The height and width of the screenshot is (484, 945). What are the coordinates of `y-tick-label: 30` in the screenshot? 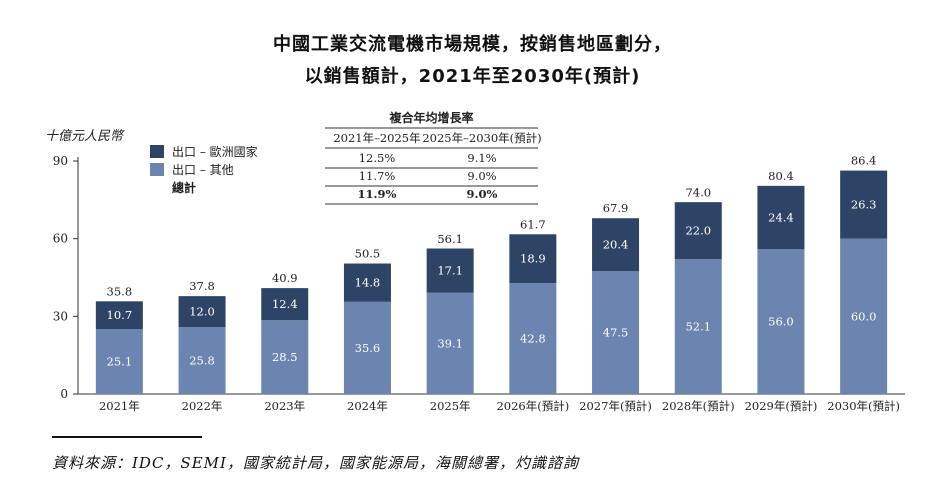 It's located at (60, 316).